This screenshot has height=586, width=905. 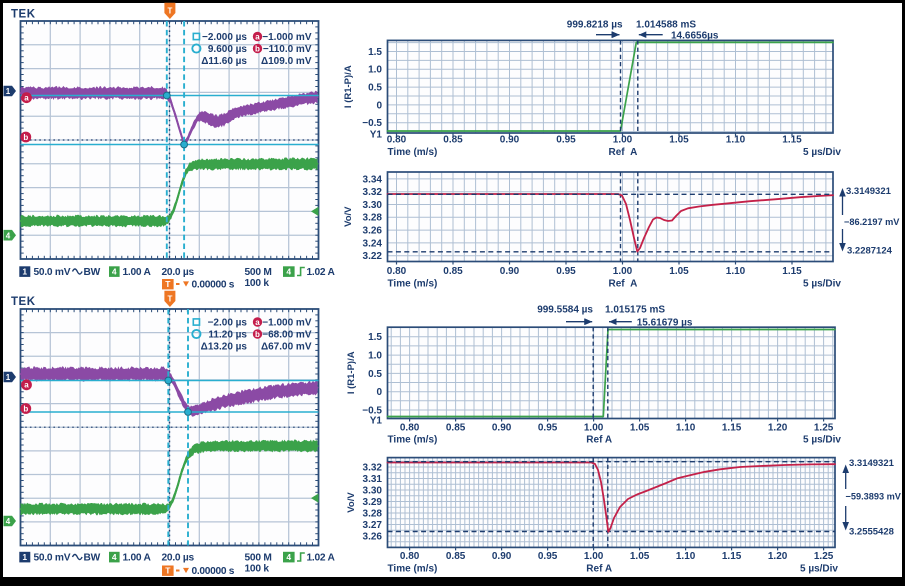 I want to click on svg-text: Δ67.00 mV, so click(x=286, y=346).